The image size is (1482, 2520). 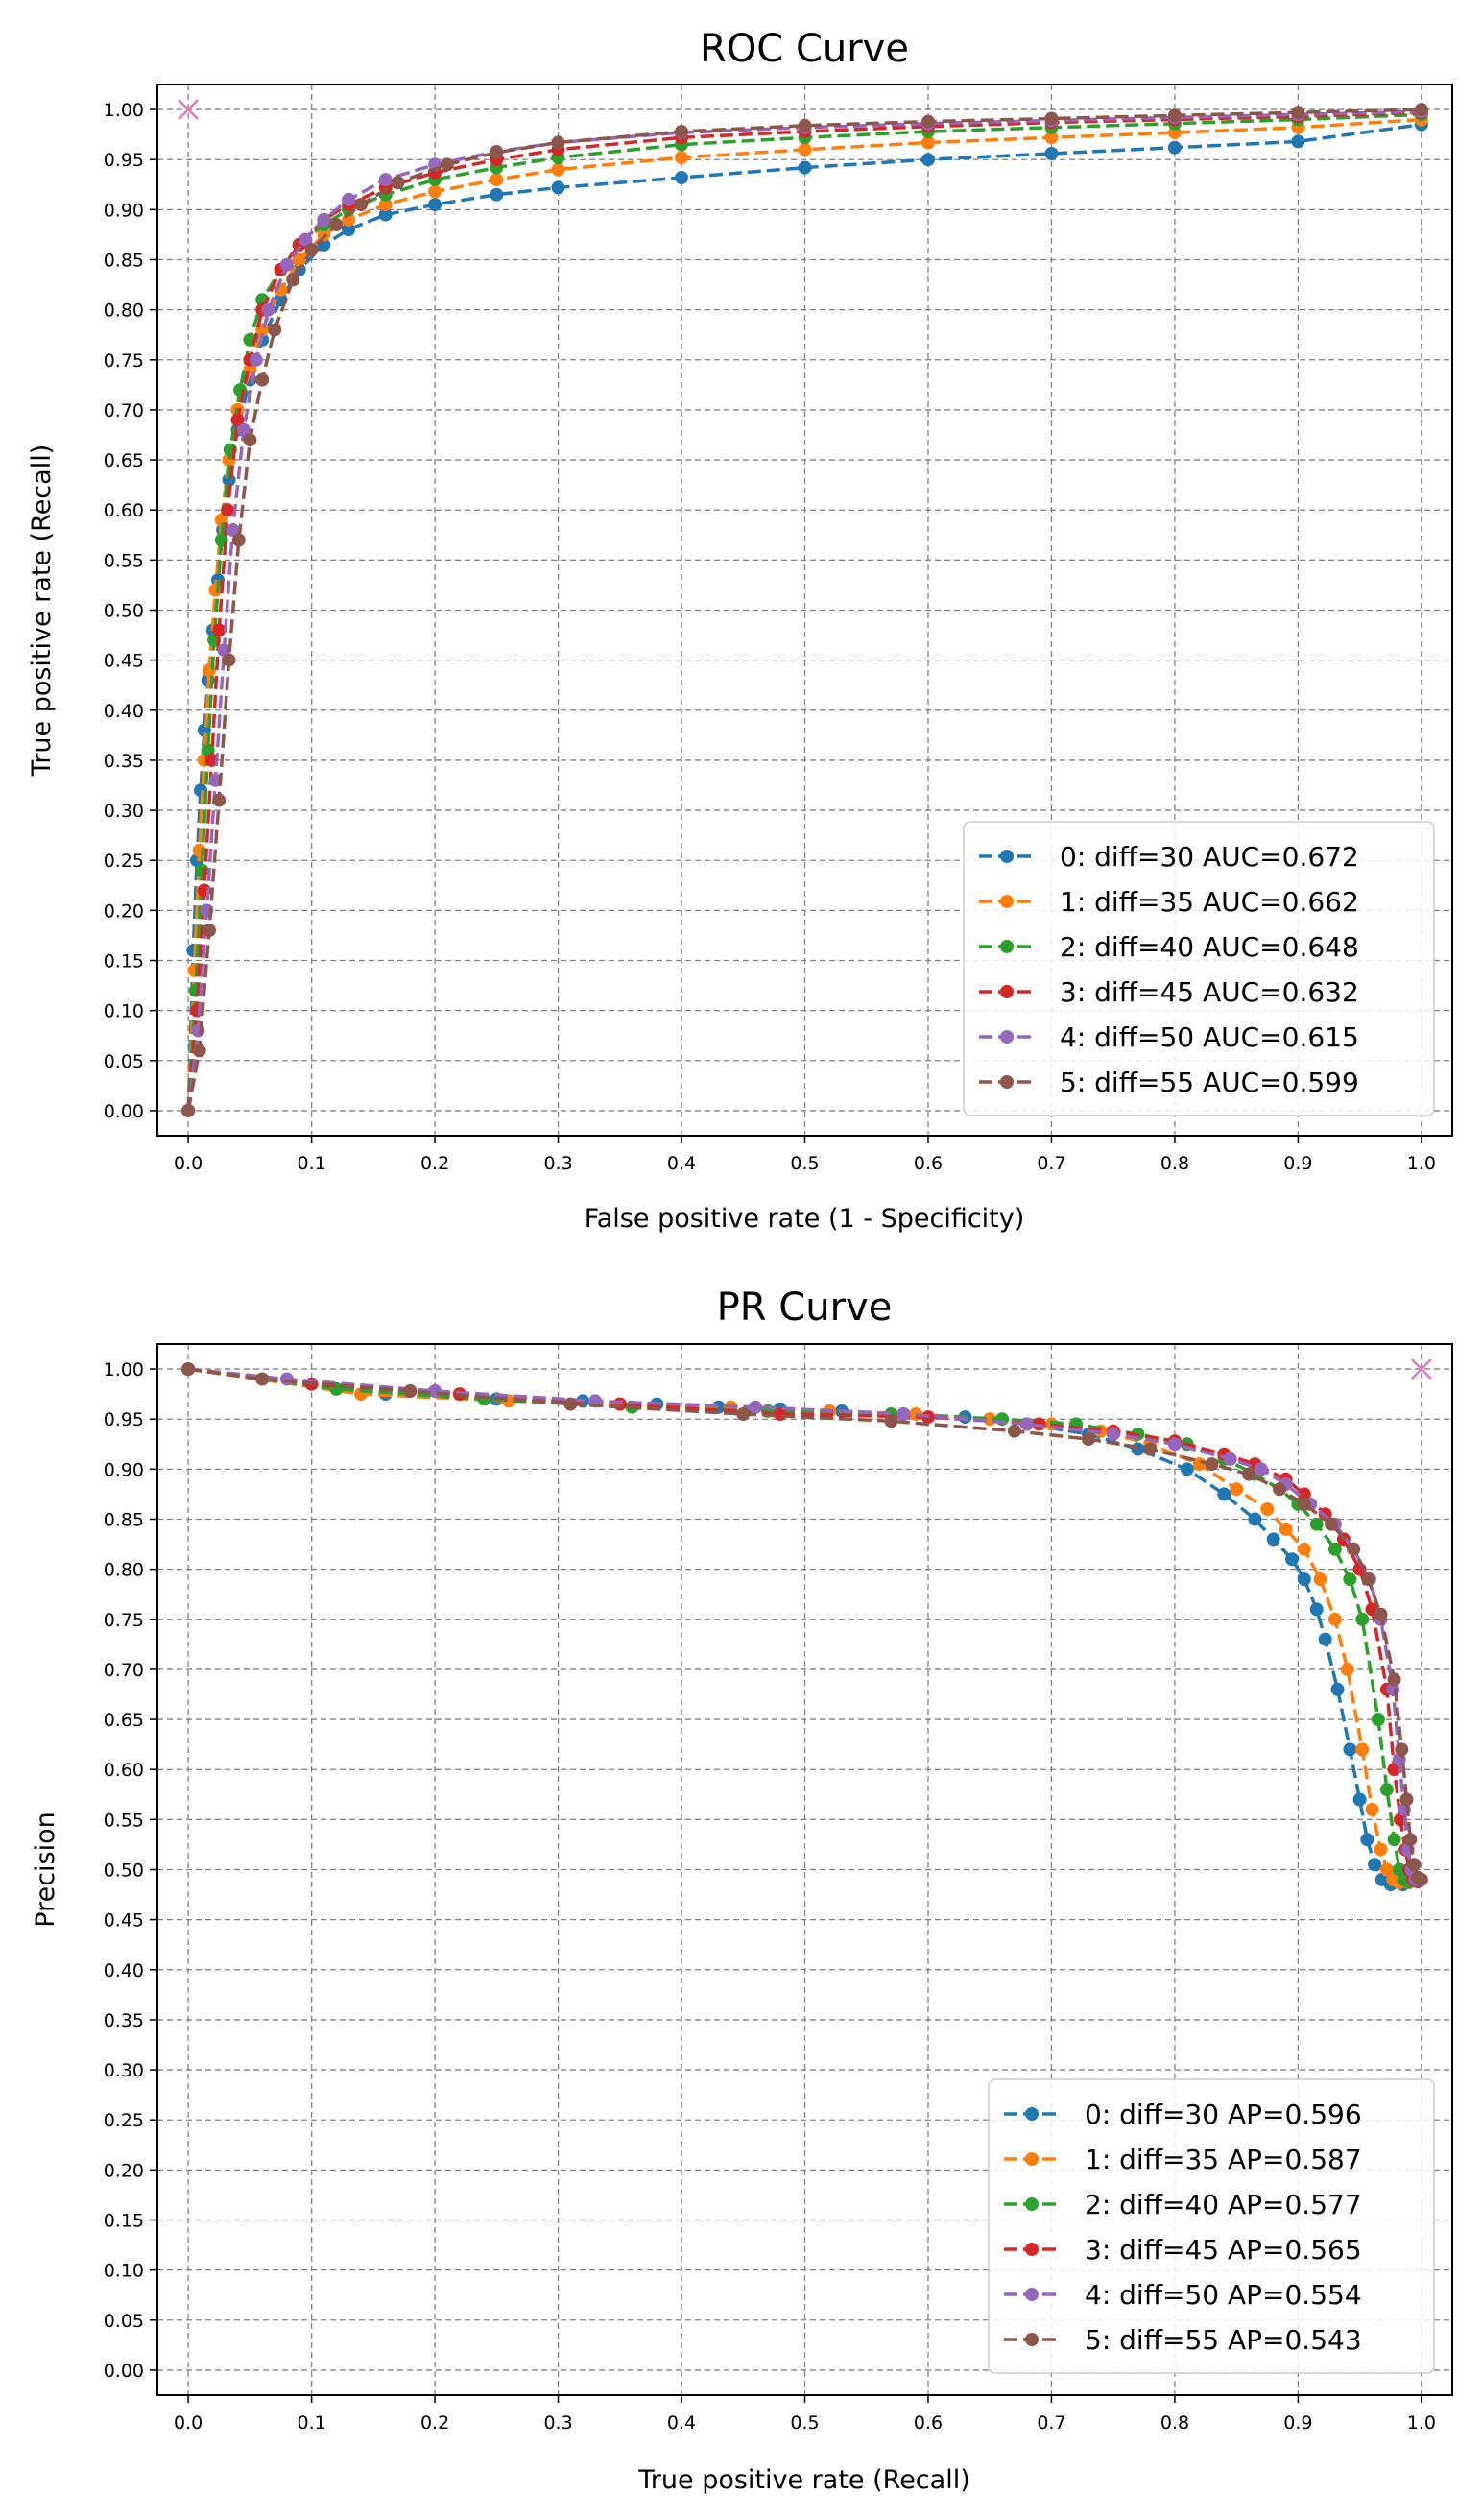 I want to click on legend-label: 0: diff=30 AP=0.596, so click(x=1223, y=2114).